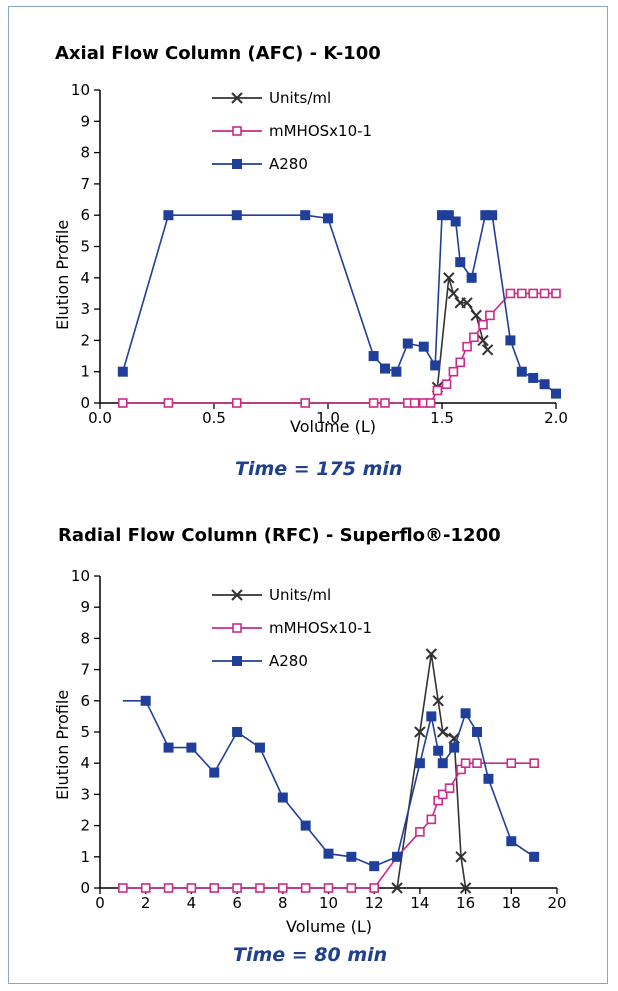 The width and height of the screenshot is (618, 991). I want to click on chart2-time-caption: Time = 80 min, so click(310, 955).